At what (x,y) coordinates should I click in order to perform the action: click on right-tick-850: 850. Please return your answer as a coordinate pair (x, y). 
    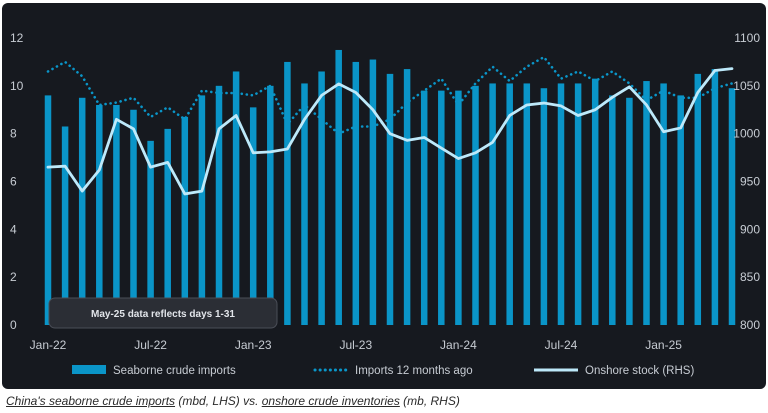
    Looking at the image, I should click on (750, 277).